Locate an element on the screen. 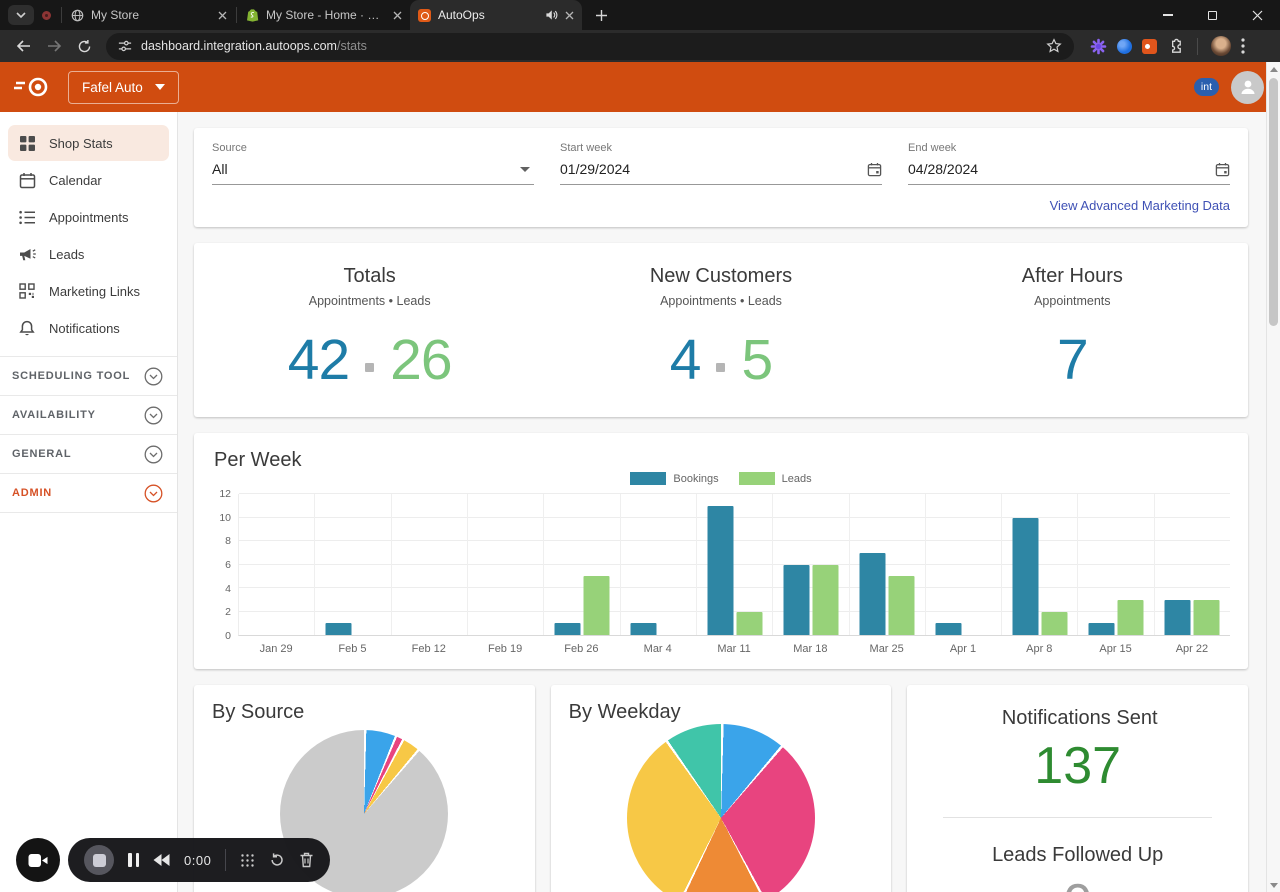 The width and height of the screenshot is (1280, 892). after-hours-appointments-value: 7 is located at coordinates (1072, 360).